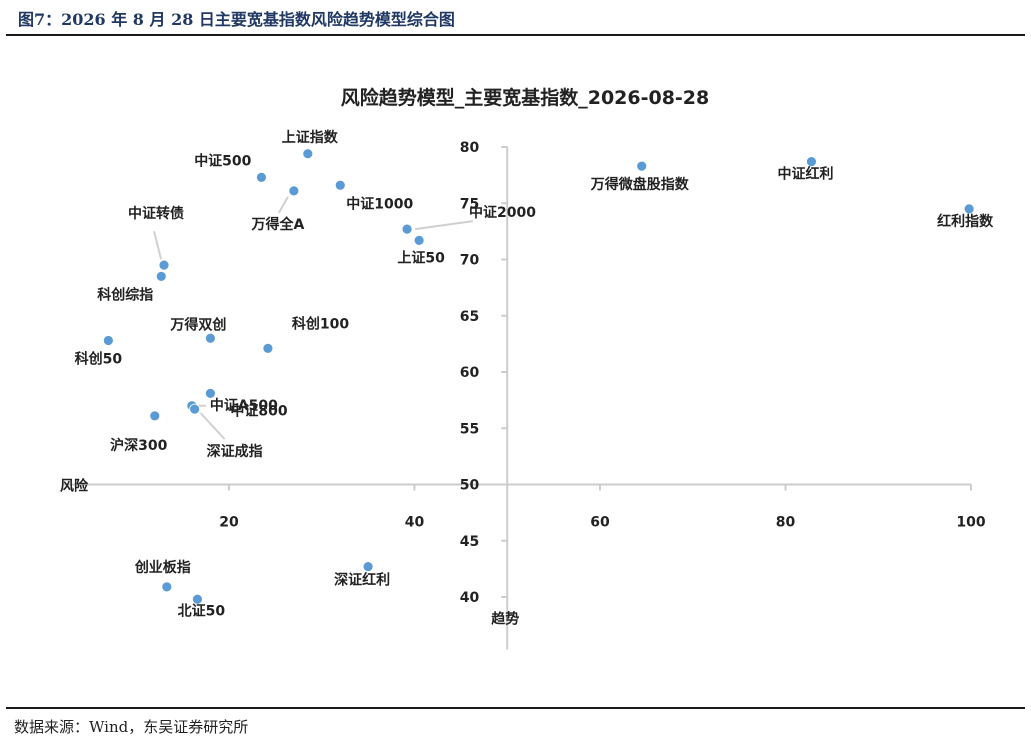 Image resolution: width=1031 pixels, height=742 pixels. Describe the element at coordinates (99, 359) in the screenshot. I see `point-label: 科创50` at that location.